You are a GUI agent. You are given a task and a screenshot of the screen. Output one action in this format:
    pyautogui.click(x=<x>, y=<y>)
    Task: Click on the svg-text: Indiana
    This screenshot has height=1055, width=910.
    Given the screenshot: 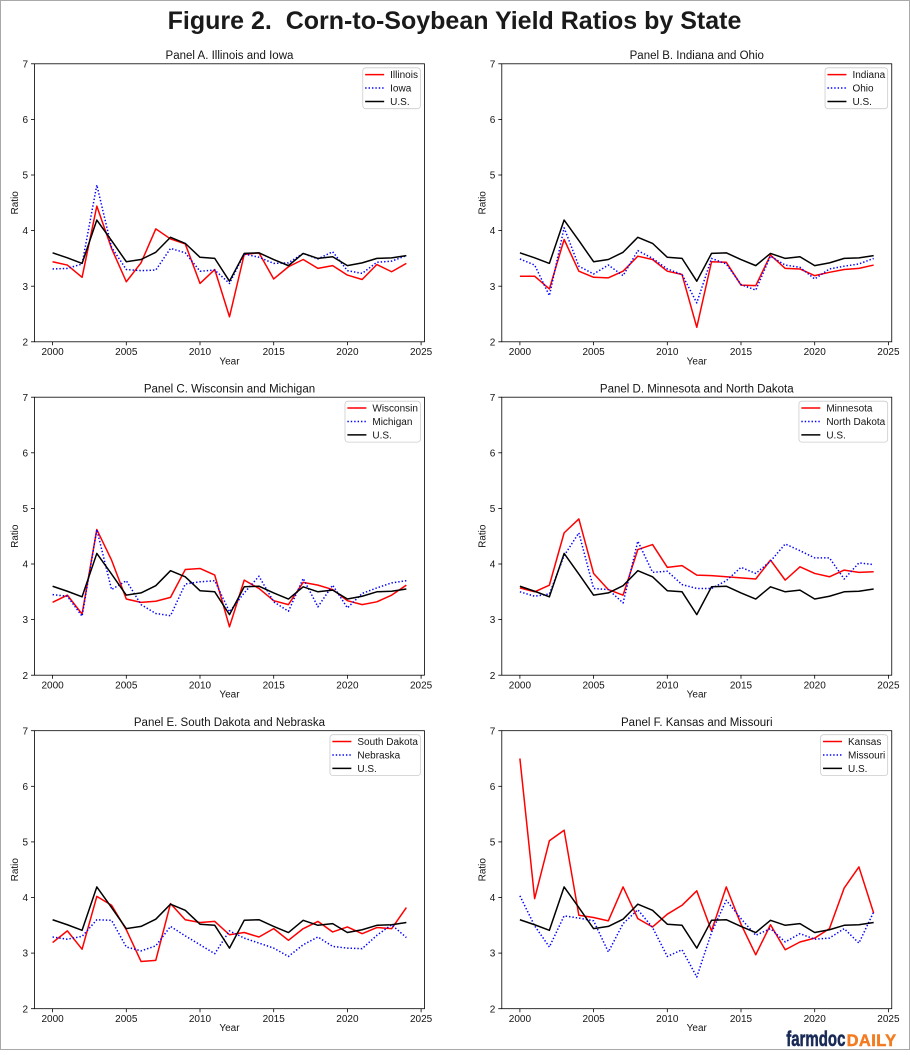 What is the action you would take?
    pyautogui.click(x=868, y=75)
    